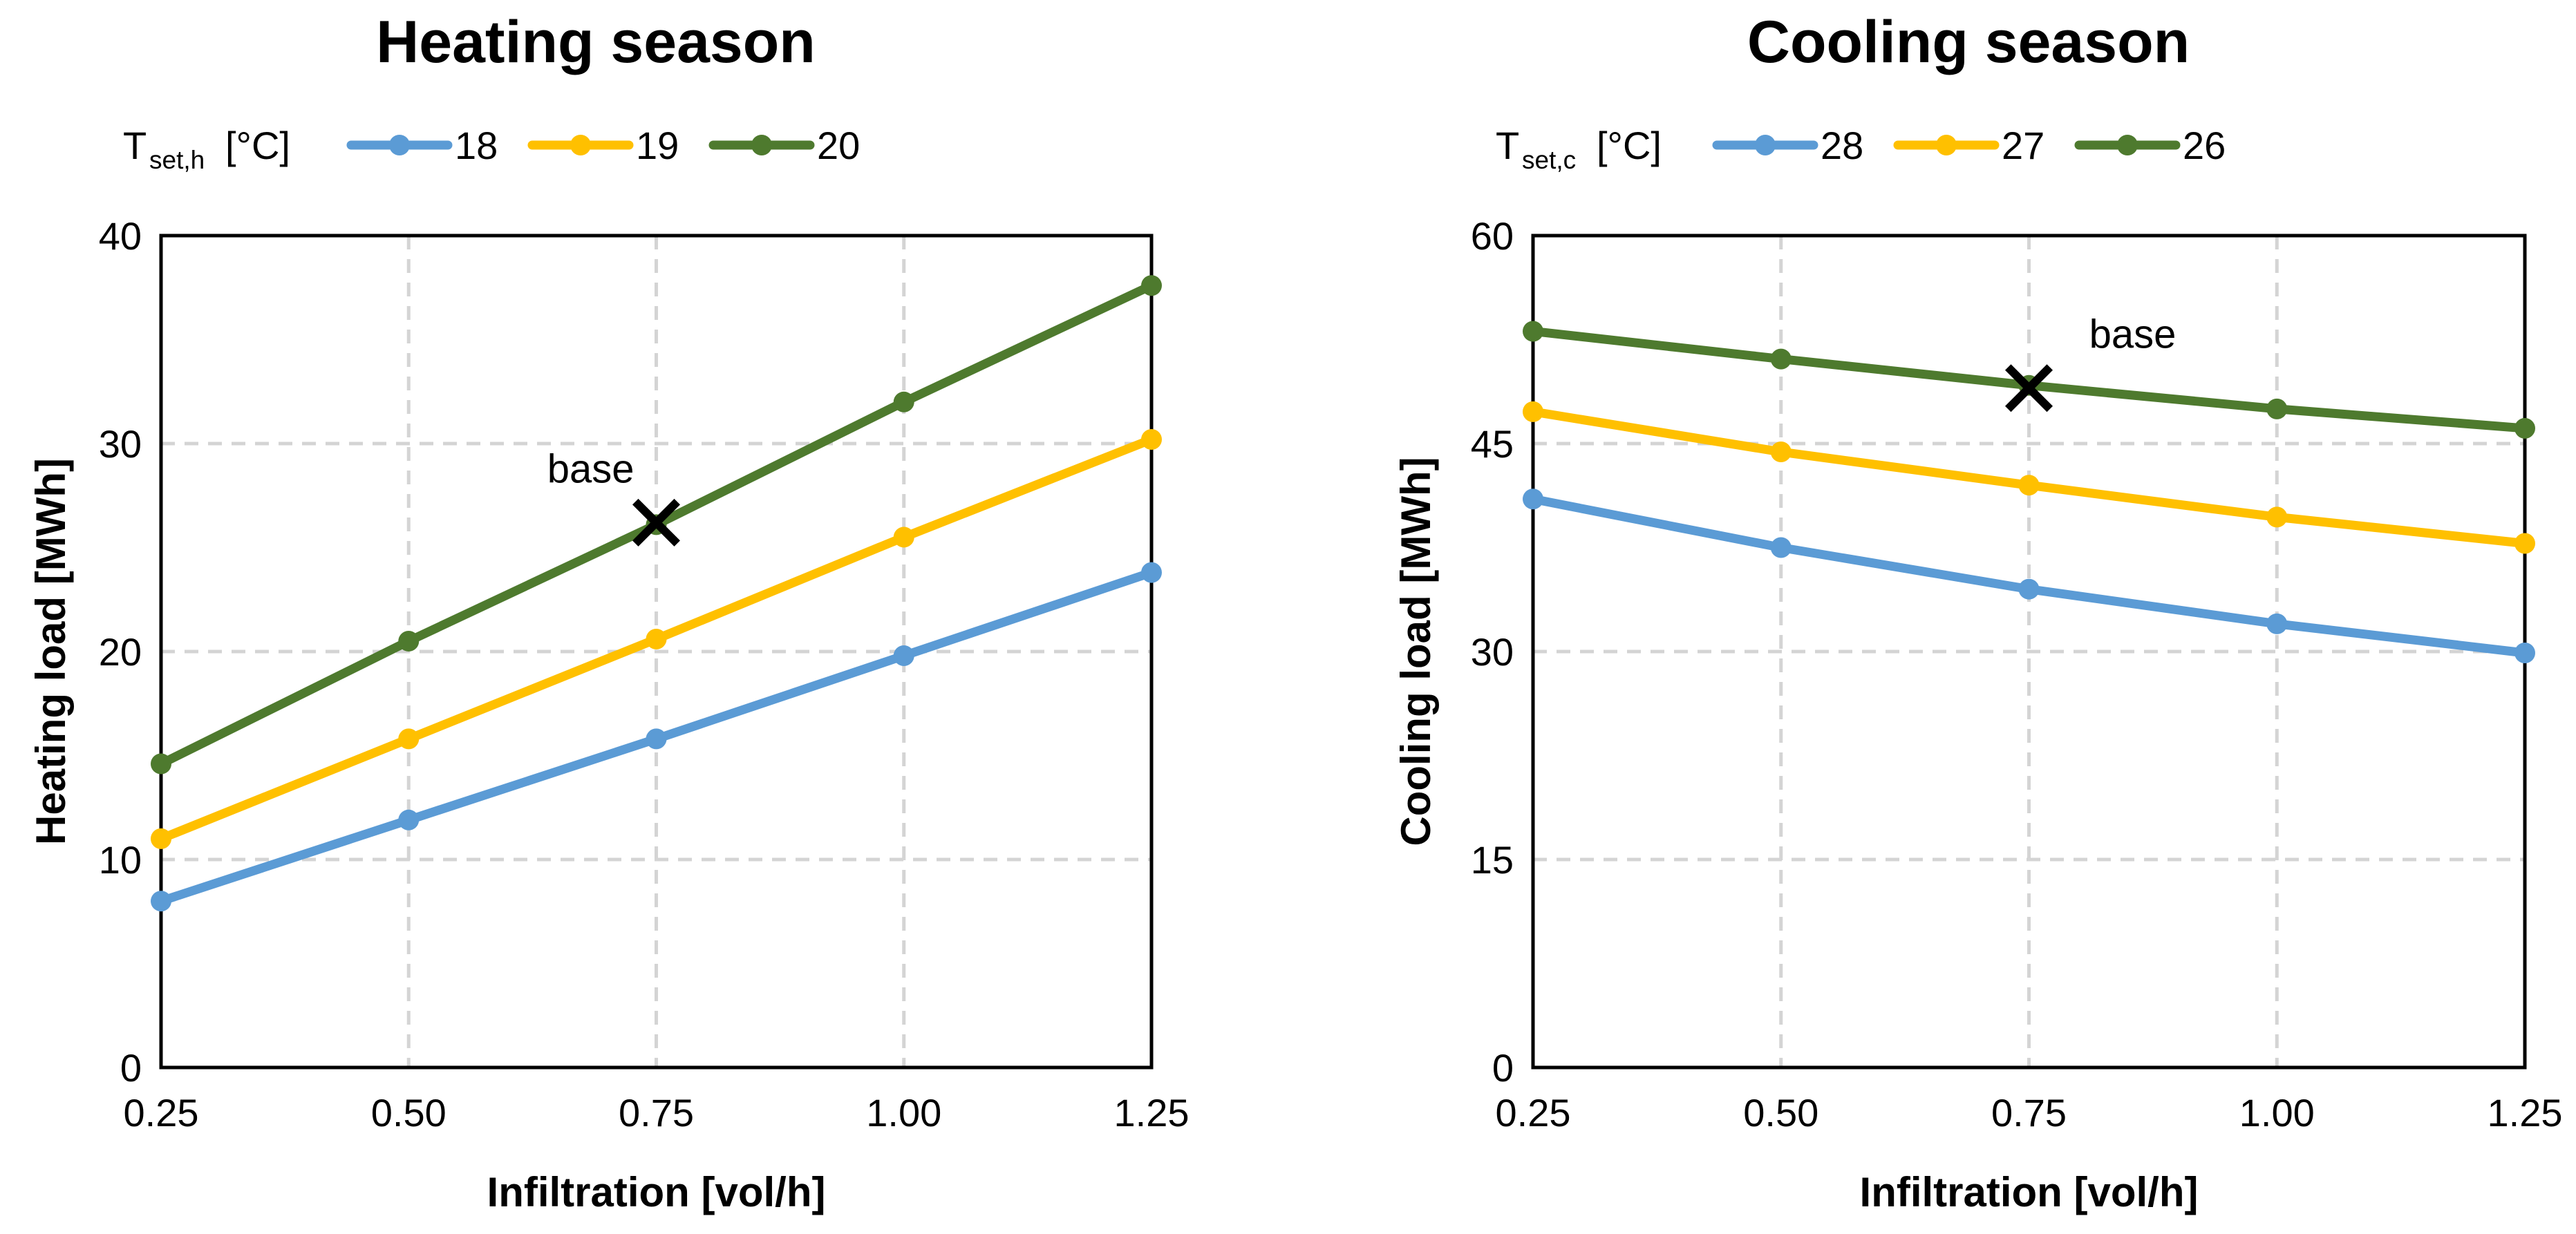  I want to click on chart-title: Cooling season, so click(1968, 42).